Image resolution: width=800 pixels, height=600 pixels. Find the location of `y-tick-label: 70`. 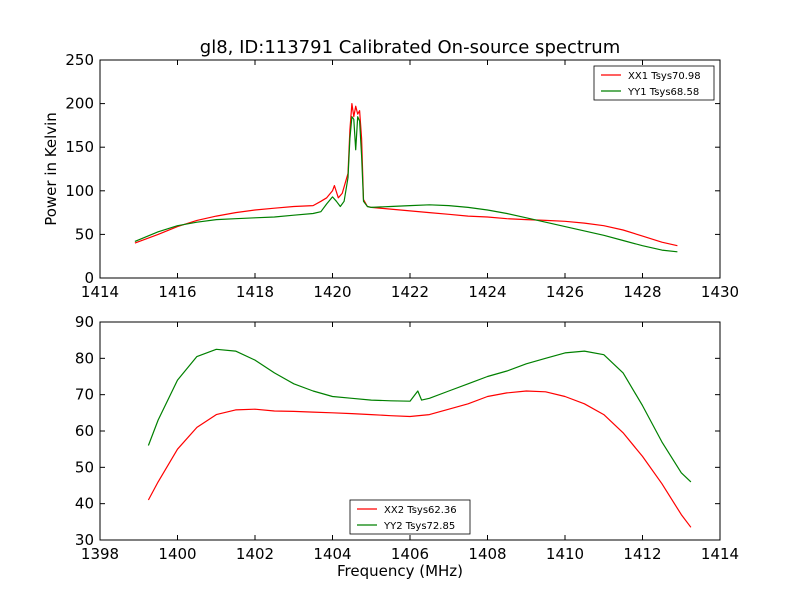

y-tick-label: 70 is located at coordinates (84, 395).